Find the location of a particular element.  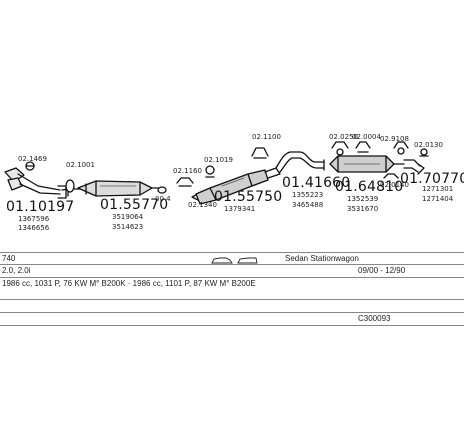

catalytic-converter-drawing is located at coordinates (116, 188).